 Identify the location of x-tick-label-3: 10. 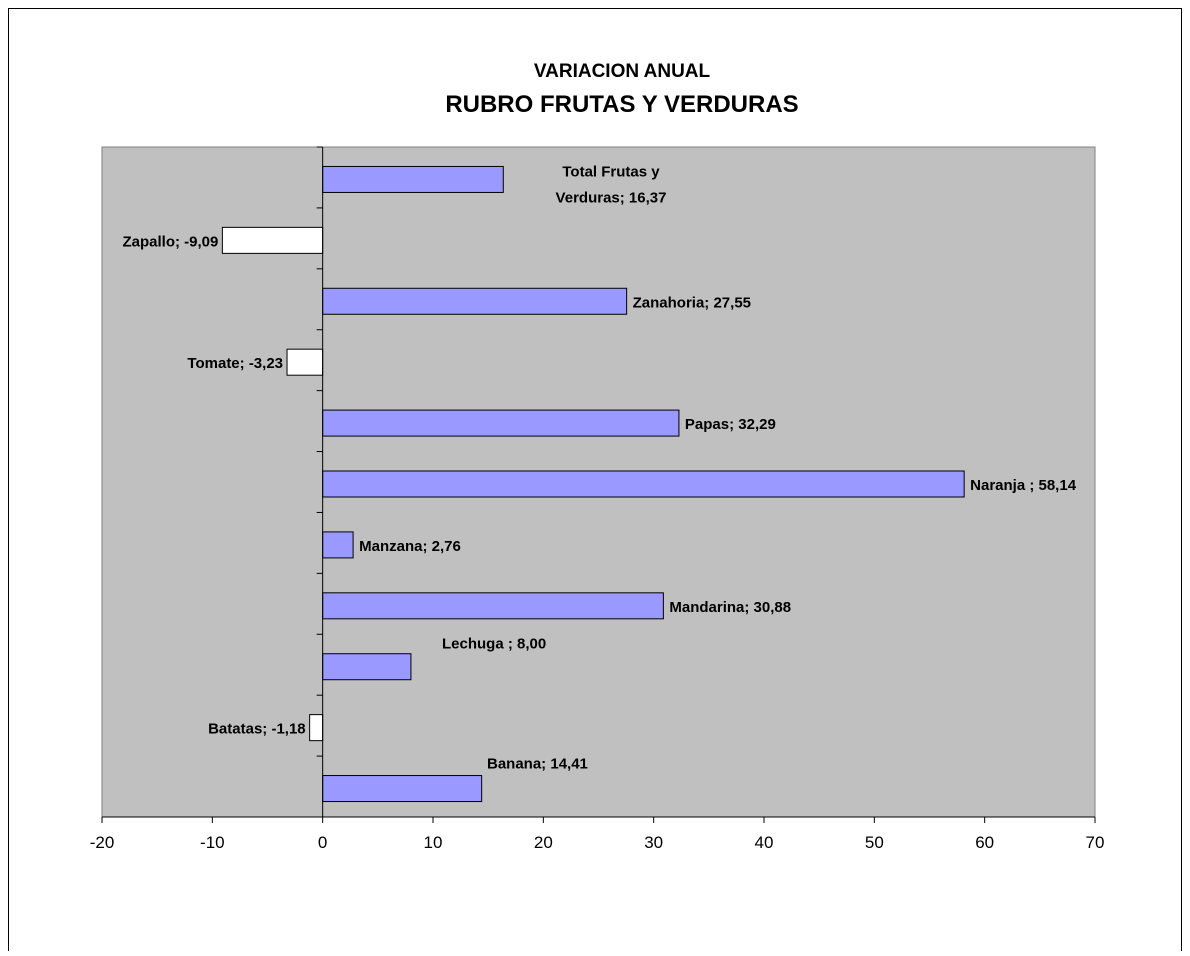
(433, 842).